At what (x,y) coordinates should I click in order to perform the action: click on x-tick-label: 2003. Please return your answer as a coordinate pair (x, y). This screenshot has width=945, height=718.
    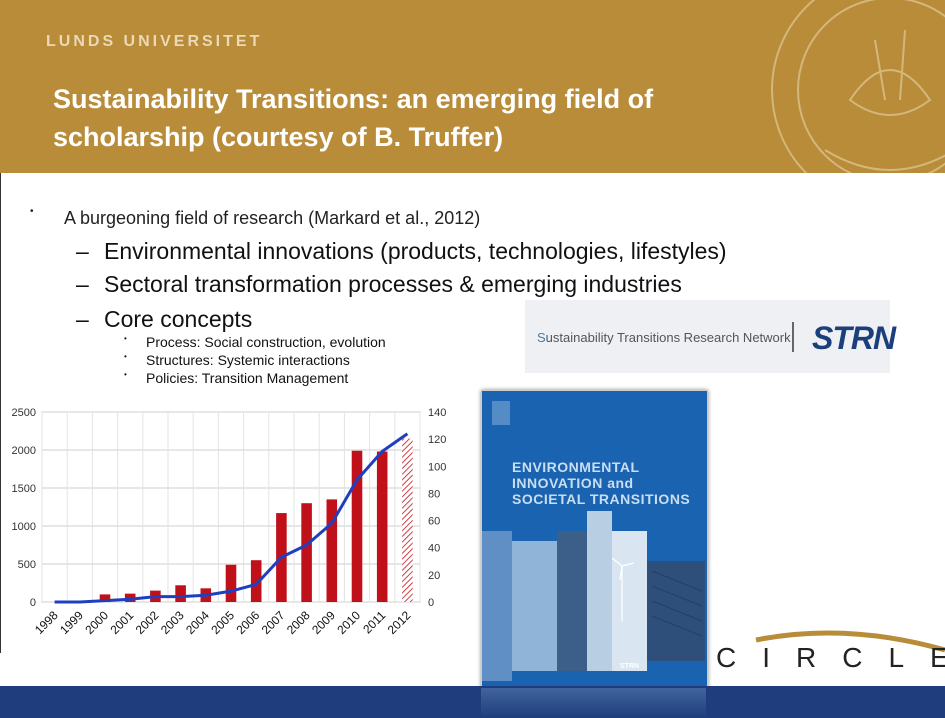
    Looking at the image, I should click on (172, 622).